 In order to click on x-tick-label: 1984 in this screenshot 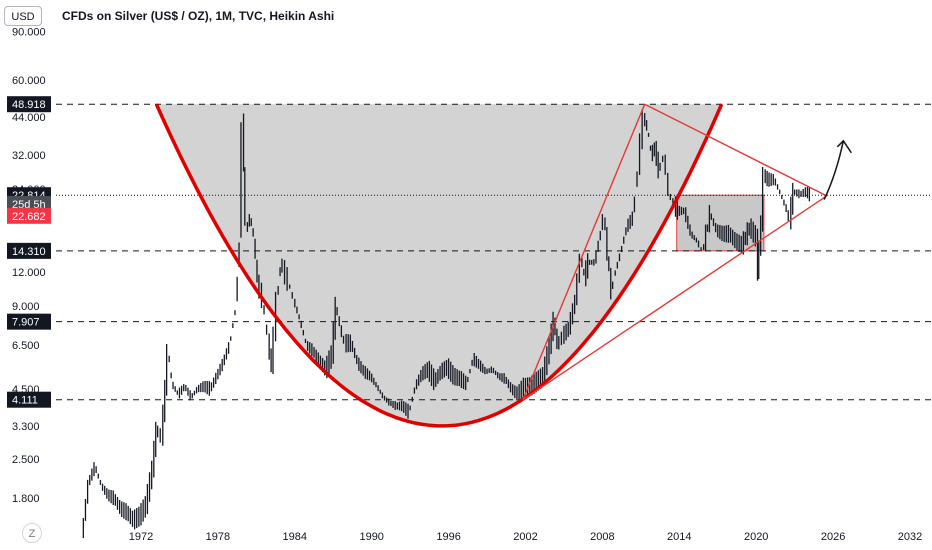, I will do `click(295, 537)`.